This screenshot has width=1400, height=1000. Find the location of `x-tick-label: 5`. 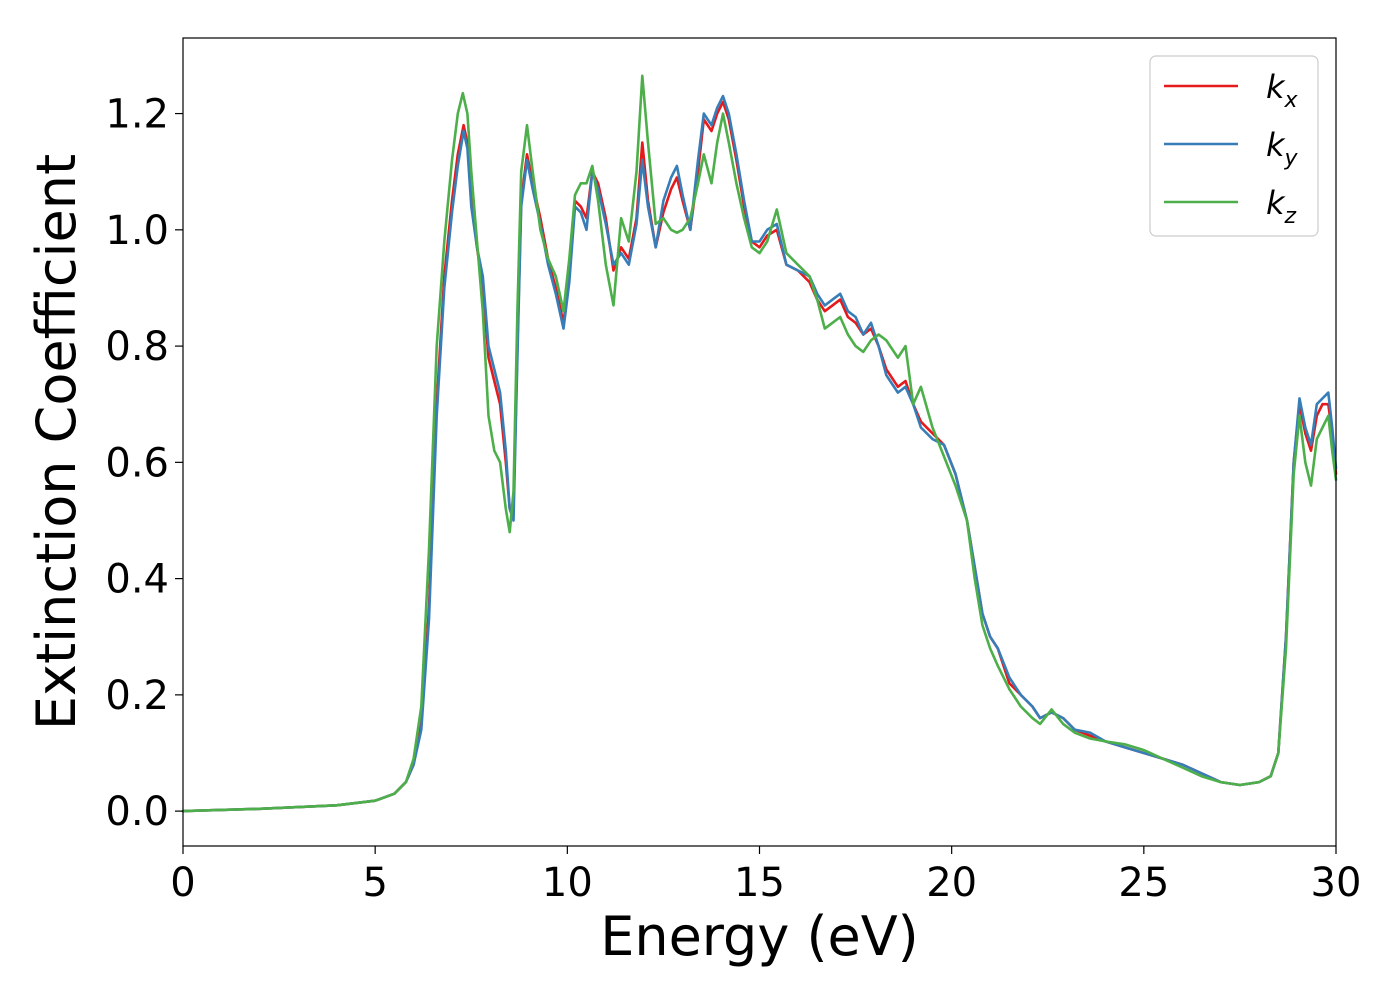

x-tick-label: 5 is located at coordinates (374, 883).